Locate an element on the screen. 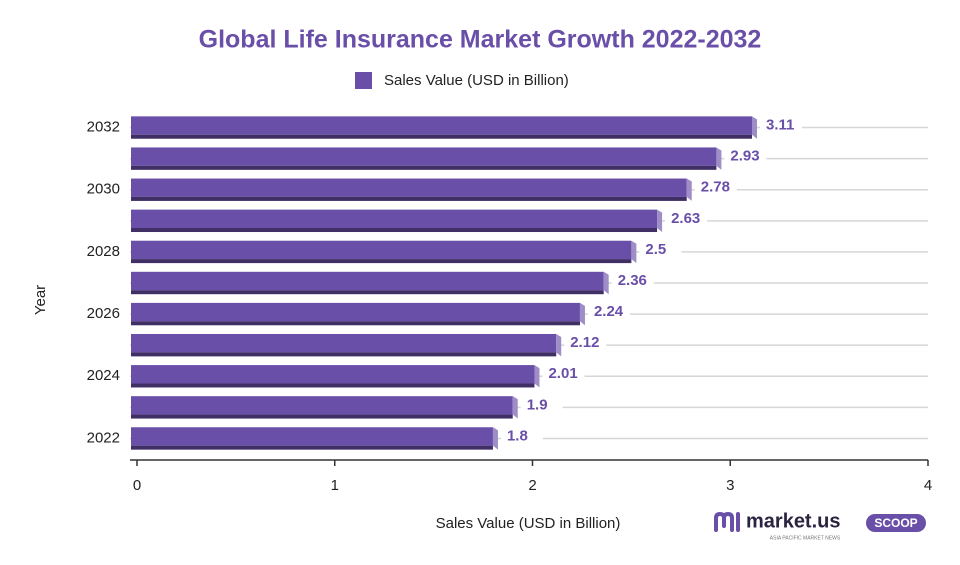  y-axis-label: Year is located at coordinates (40, 300).